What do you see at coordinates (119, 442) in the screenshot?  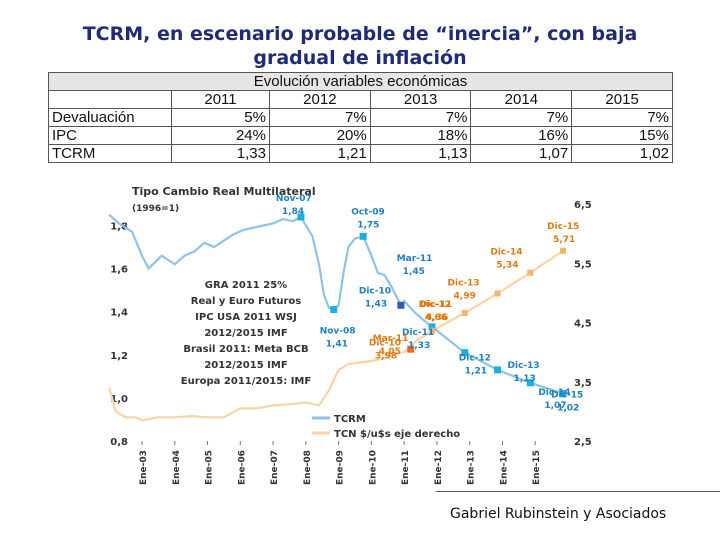 I see `y-left-tick-label: 0,8` at bounding box center [119, 442].